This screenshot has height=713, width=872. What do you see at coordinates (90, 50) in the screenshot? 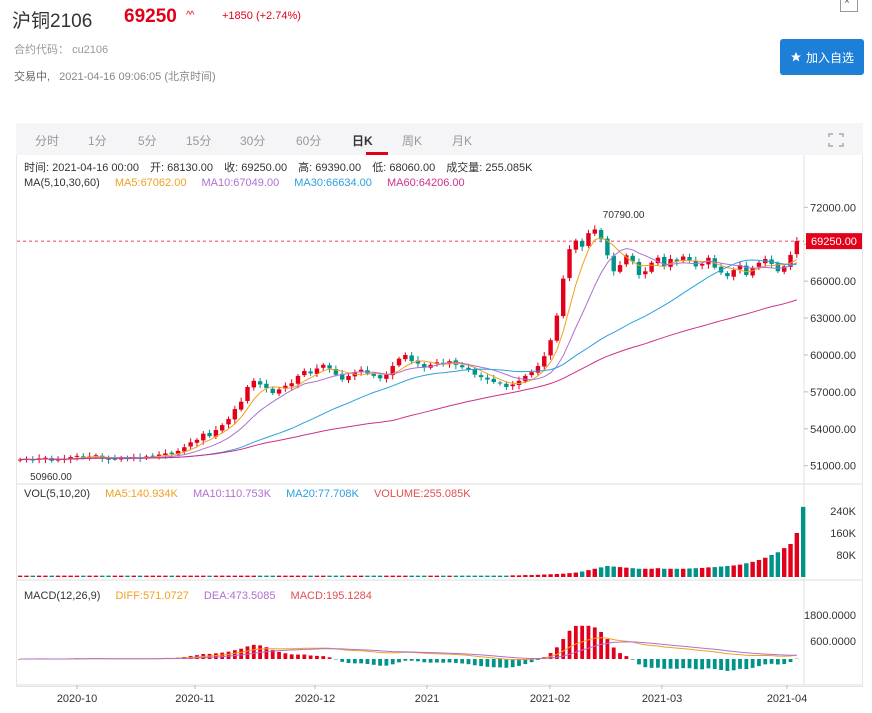
I see `contract-code: cu2106` at bounding box center [90, 50].